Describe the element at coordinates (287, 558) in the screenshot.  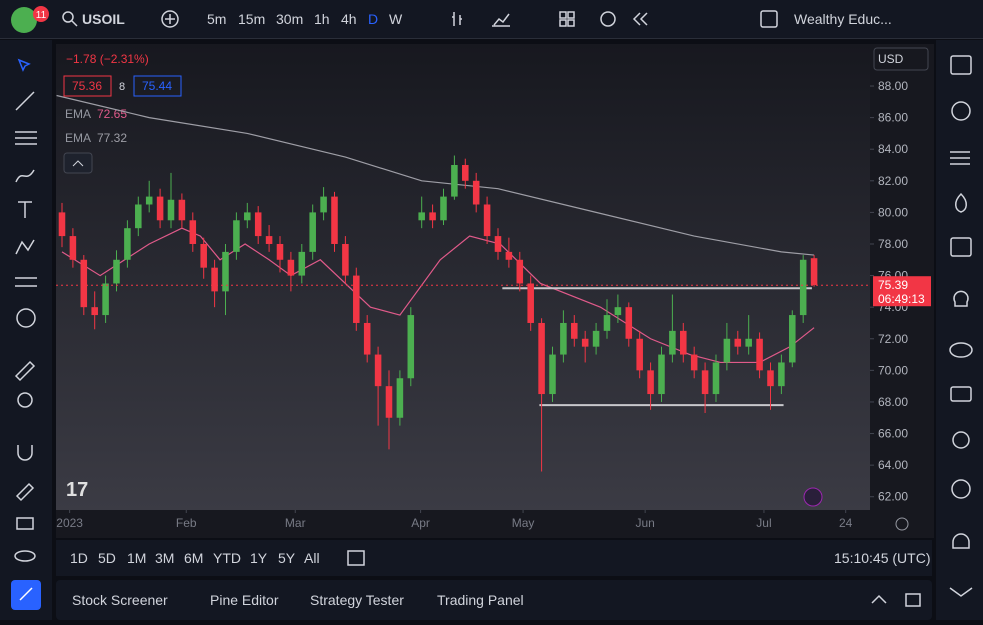
I see `range: 5Y` at that location.